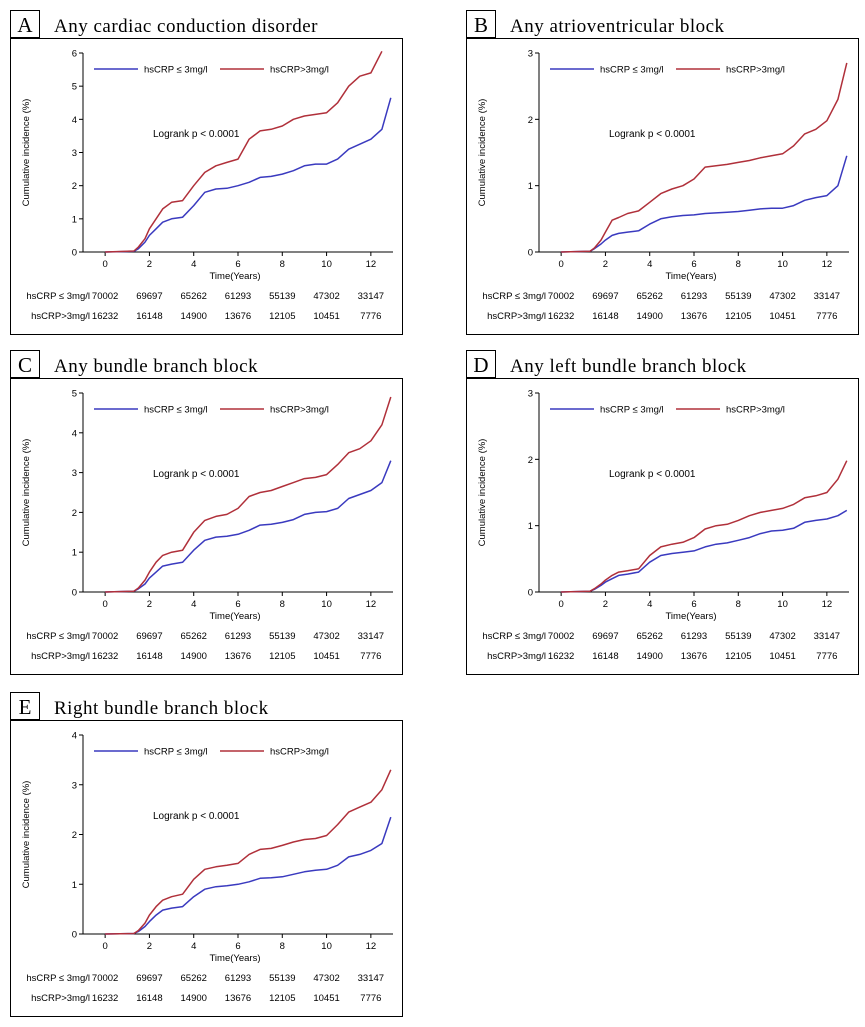 This screenshot has height=1027, width=865. I want to click on risk-count: 14900, so click(194, 656).